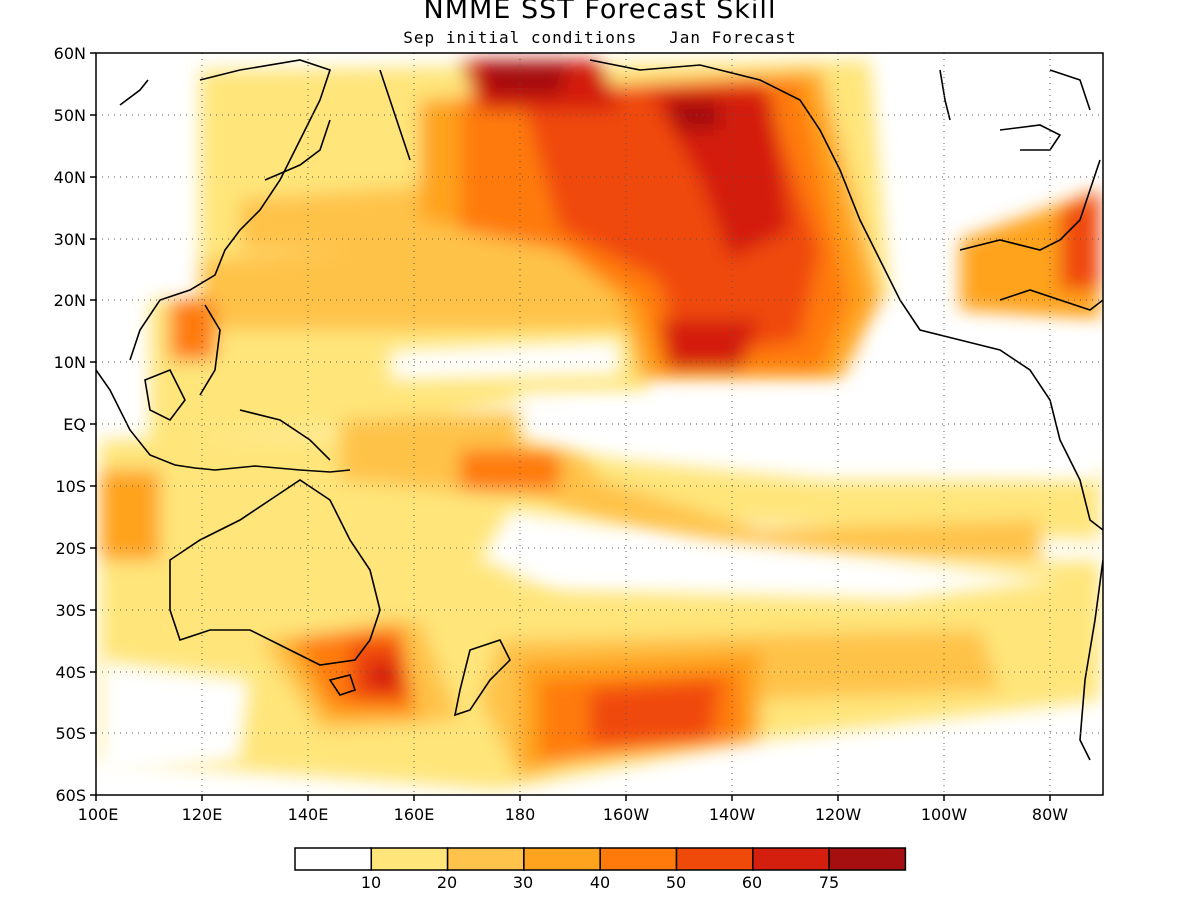  What do you see at coordinates (70, 300) in the screenshot?
I see `lat-tick-label: 20N` at bounding box center [70, 300].